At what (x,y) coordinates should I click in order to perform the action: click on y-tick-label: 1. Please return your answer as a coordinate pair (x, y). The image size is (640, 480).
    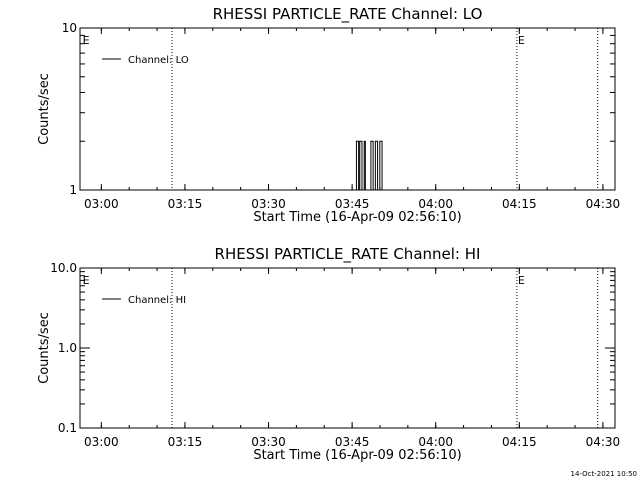
    Looking at the image, I should click on (73, 190).